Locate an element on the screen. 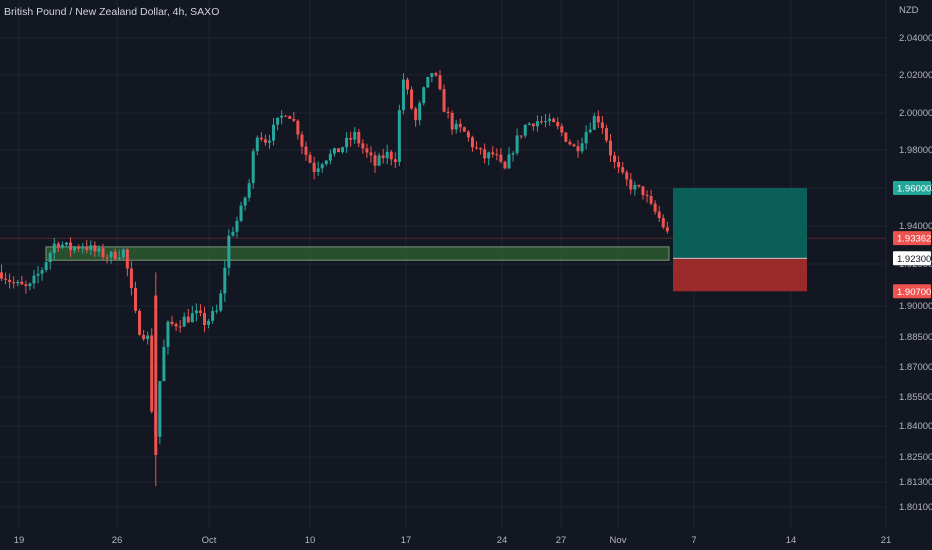  long-position-tool is located at coordinates (740, 240).